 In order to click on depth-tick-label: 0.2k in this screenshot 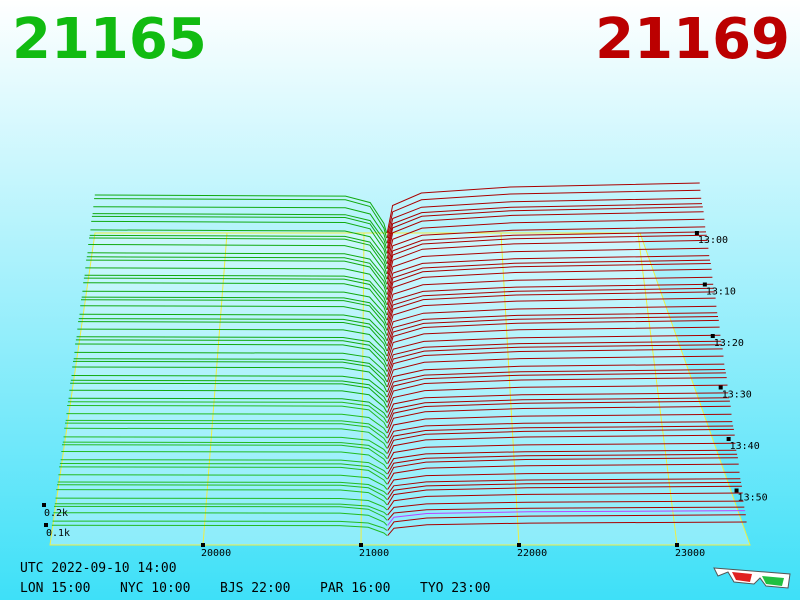, I will do `click(56, 513)`.